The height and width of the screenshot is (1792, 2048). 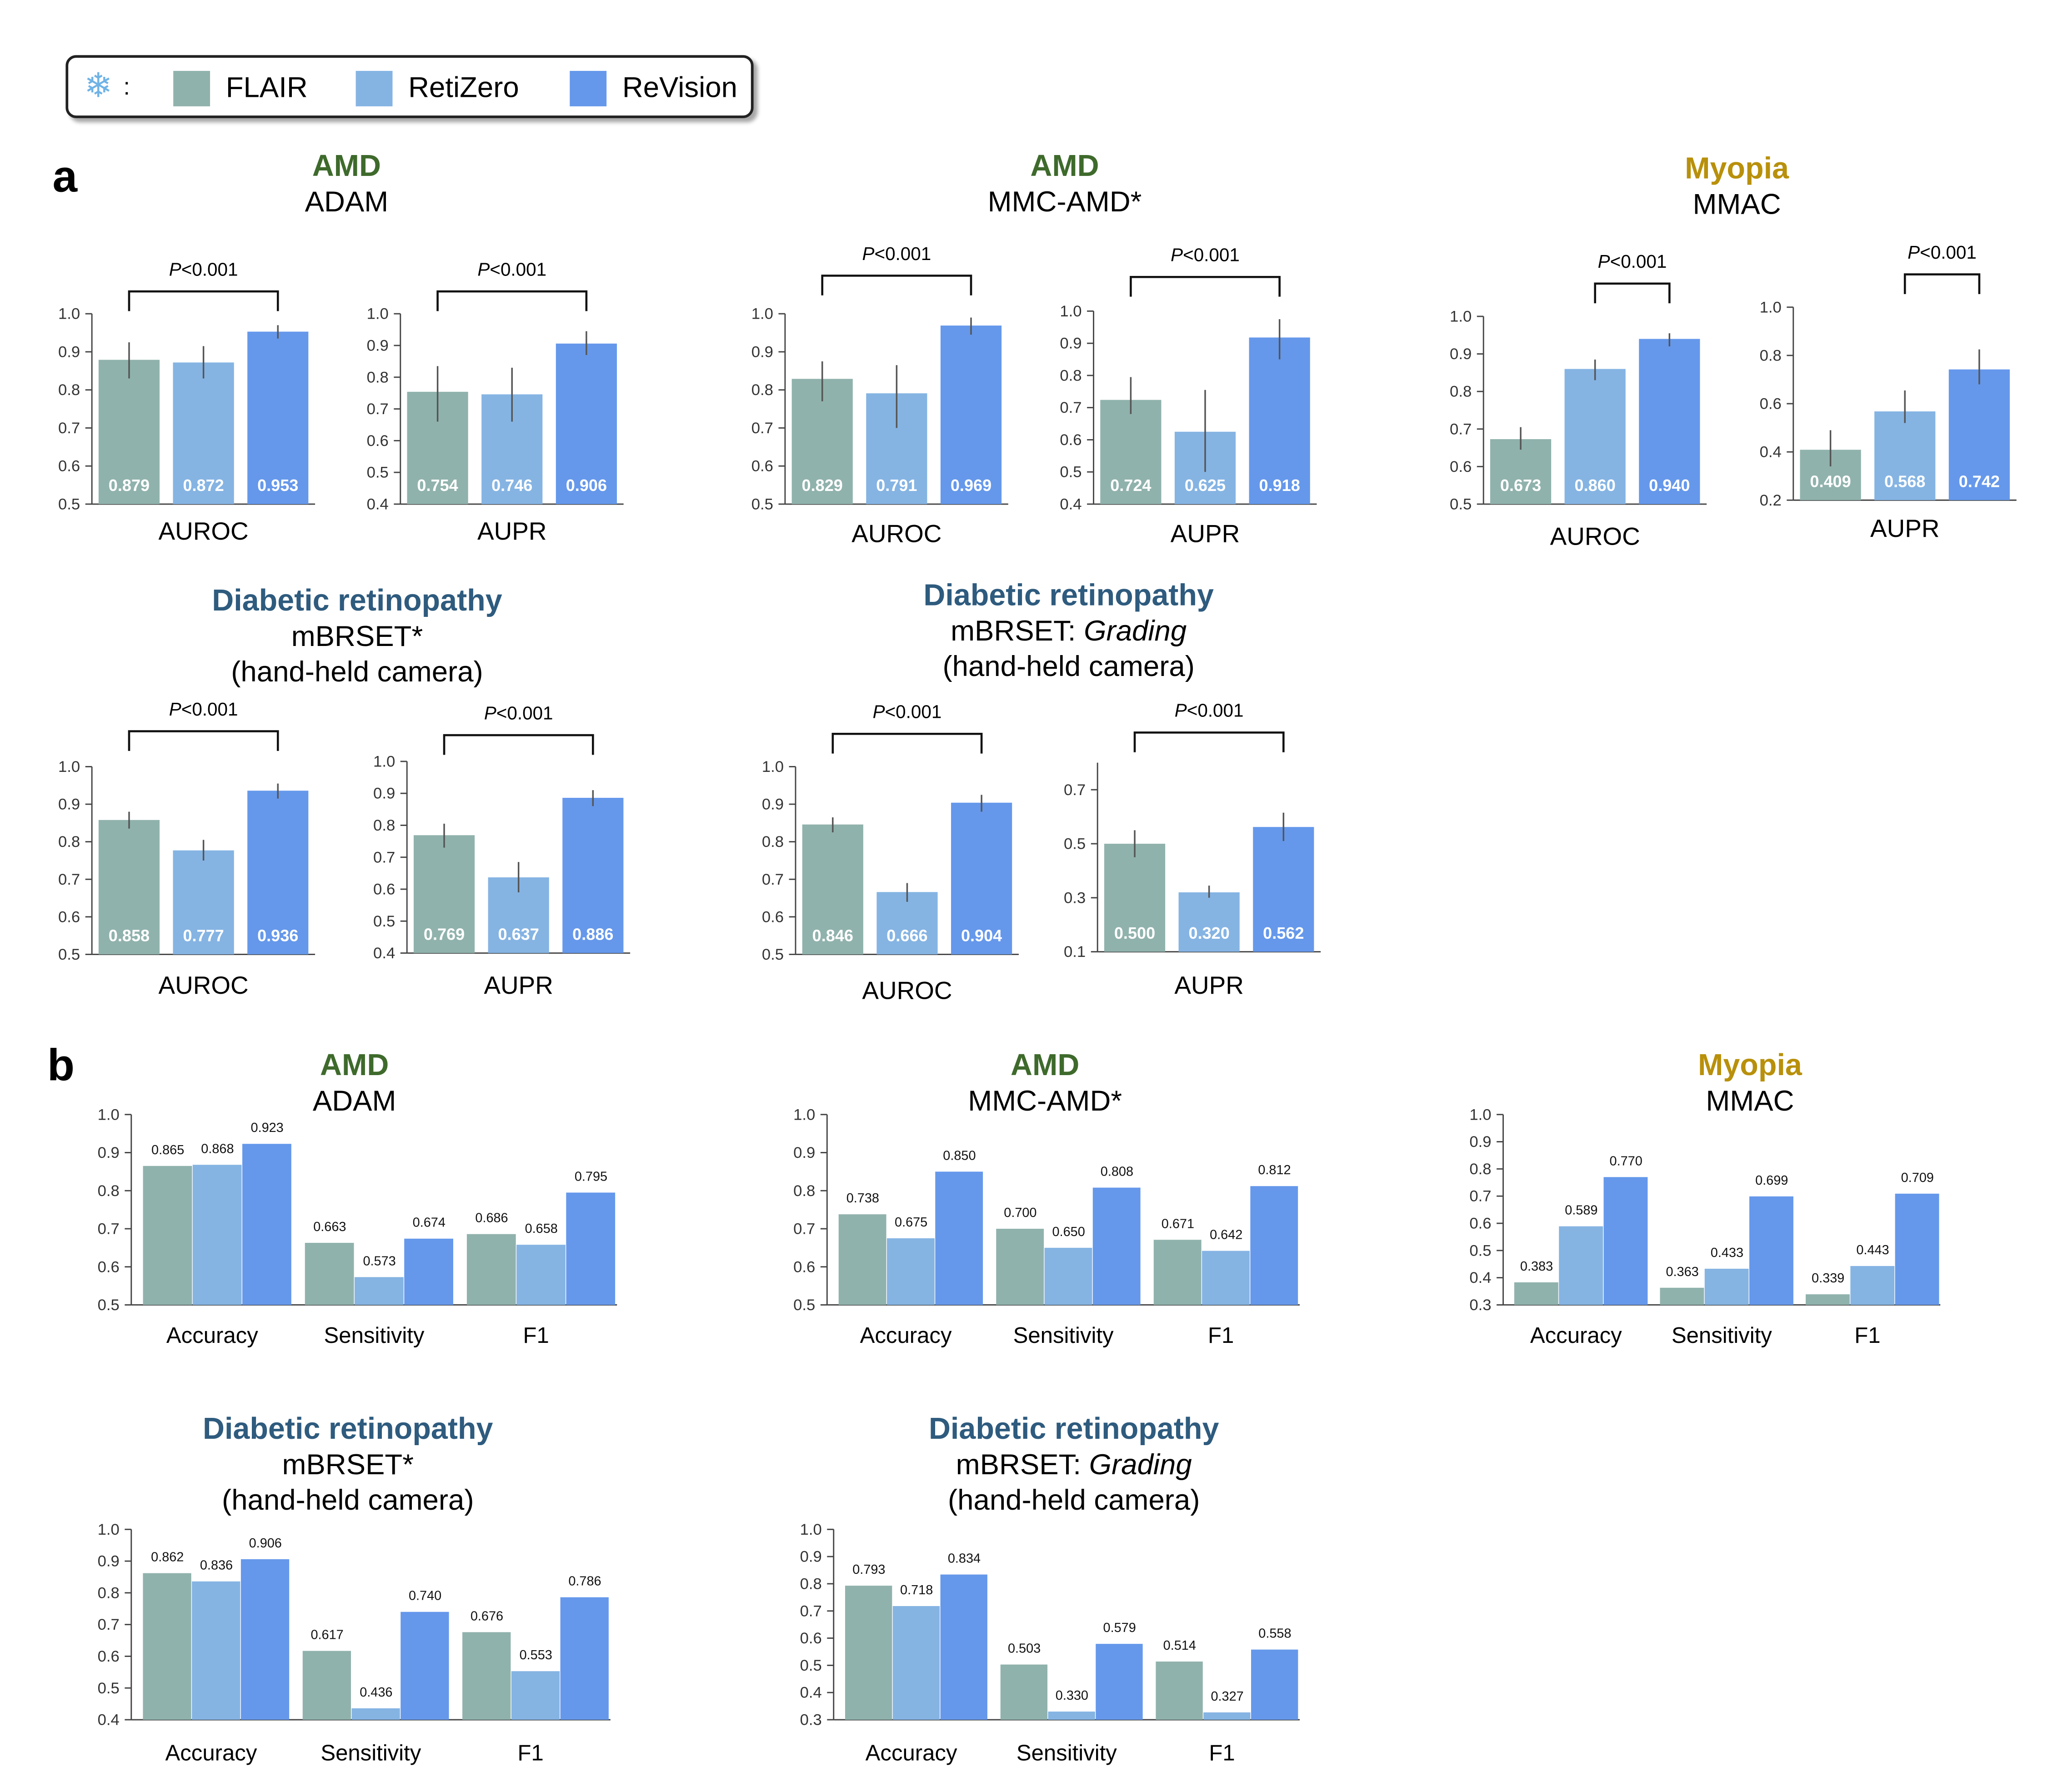 What do you see at coordinates (1073, 1428) in the screenshot?
I see `title-b-grading-category: Diabetic retinopathy` at bounding box center [1073, 1428].